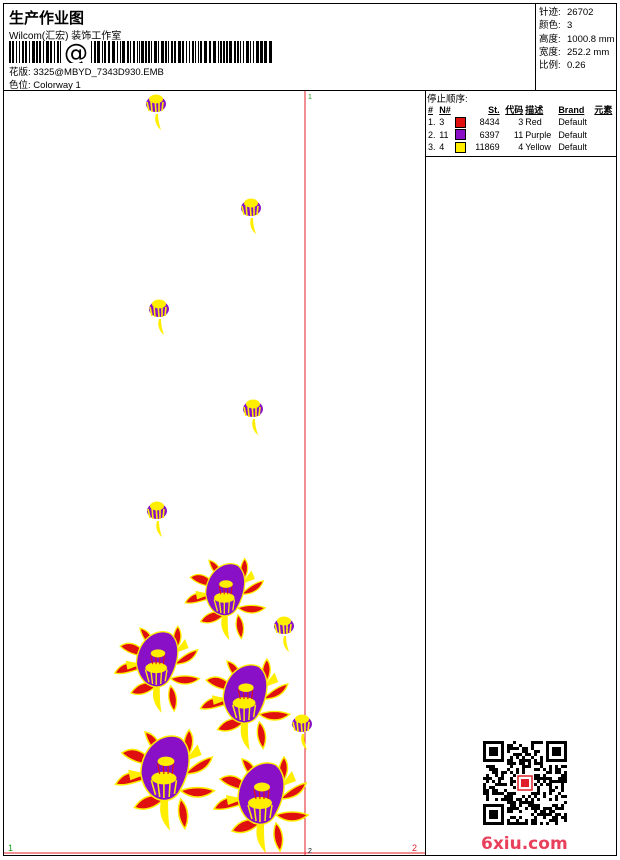  I want to click on marker-right: 2, so click(414, 848).